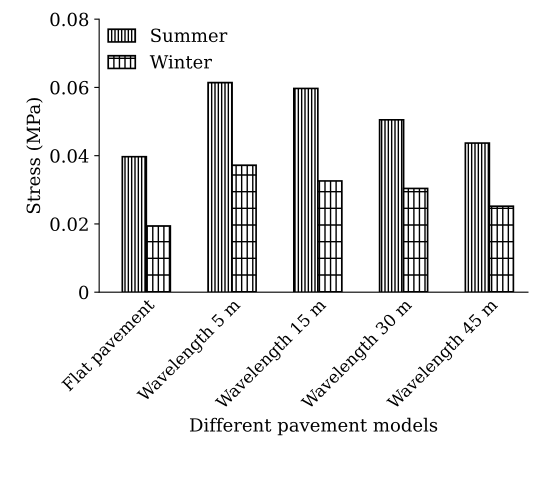  I want to click on y-tick-label: 0.06, so click(69, 87).